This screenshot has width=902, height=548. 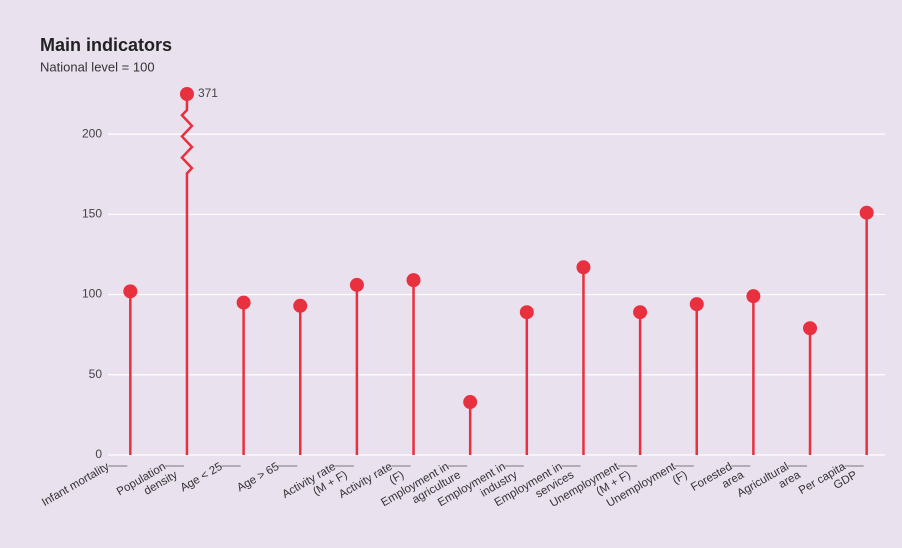 What do you see at coordinates (106, 45) in the screenshot?
I see `chart-title: Main indicators` at bounding box center [106, 45].